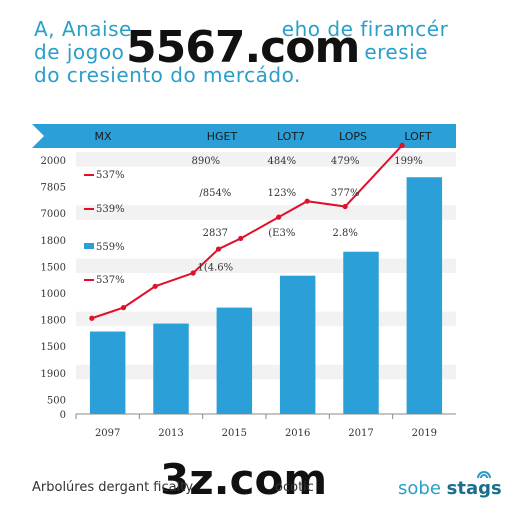 Image resolution: width=512 pixels, height=512 pixels. What do you see at coordinates (241, 29) in the screenshot?
I see `title-line-1: A, Anaise eho de firamcér` at bounding box center [241, 29].